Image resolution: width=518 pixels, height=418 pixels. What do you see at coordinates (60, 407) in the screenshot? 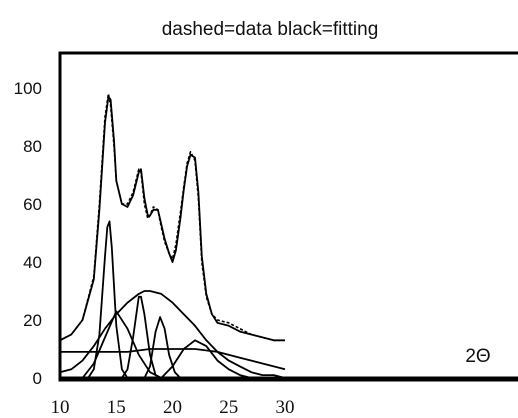
I see `x-tick-label: 10` at bounding box center [60, 407].